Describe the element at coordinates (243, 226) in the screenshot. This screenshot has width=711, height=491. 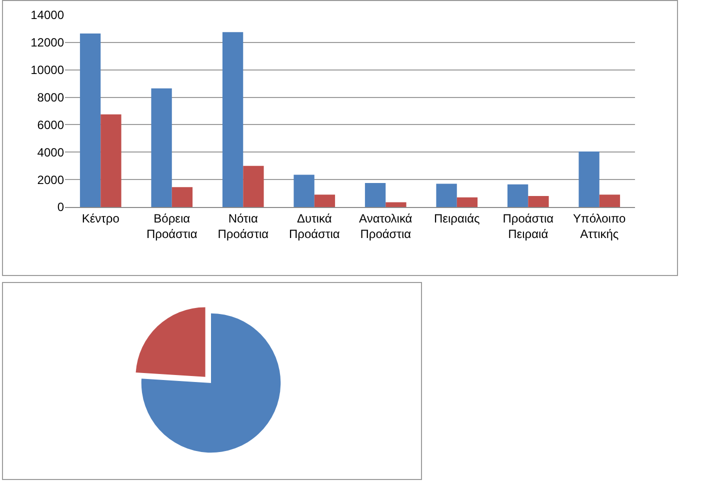
I see `x-tick-label: Νότια Προάστια` at that location.